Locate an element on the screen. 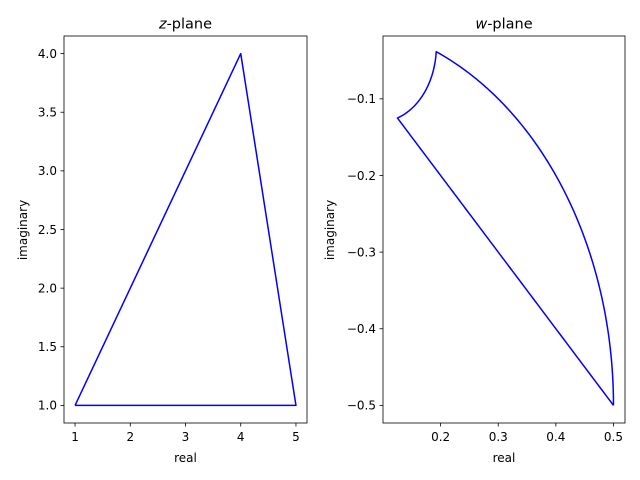 The height and width of the screenshot is (480, 640). z-plane-ytick-label: 2.0 is located at coordinates (47, 288).